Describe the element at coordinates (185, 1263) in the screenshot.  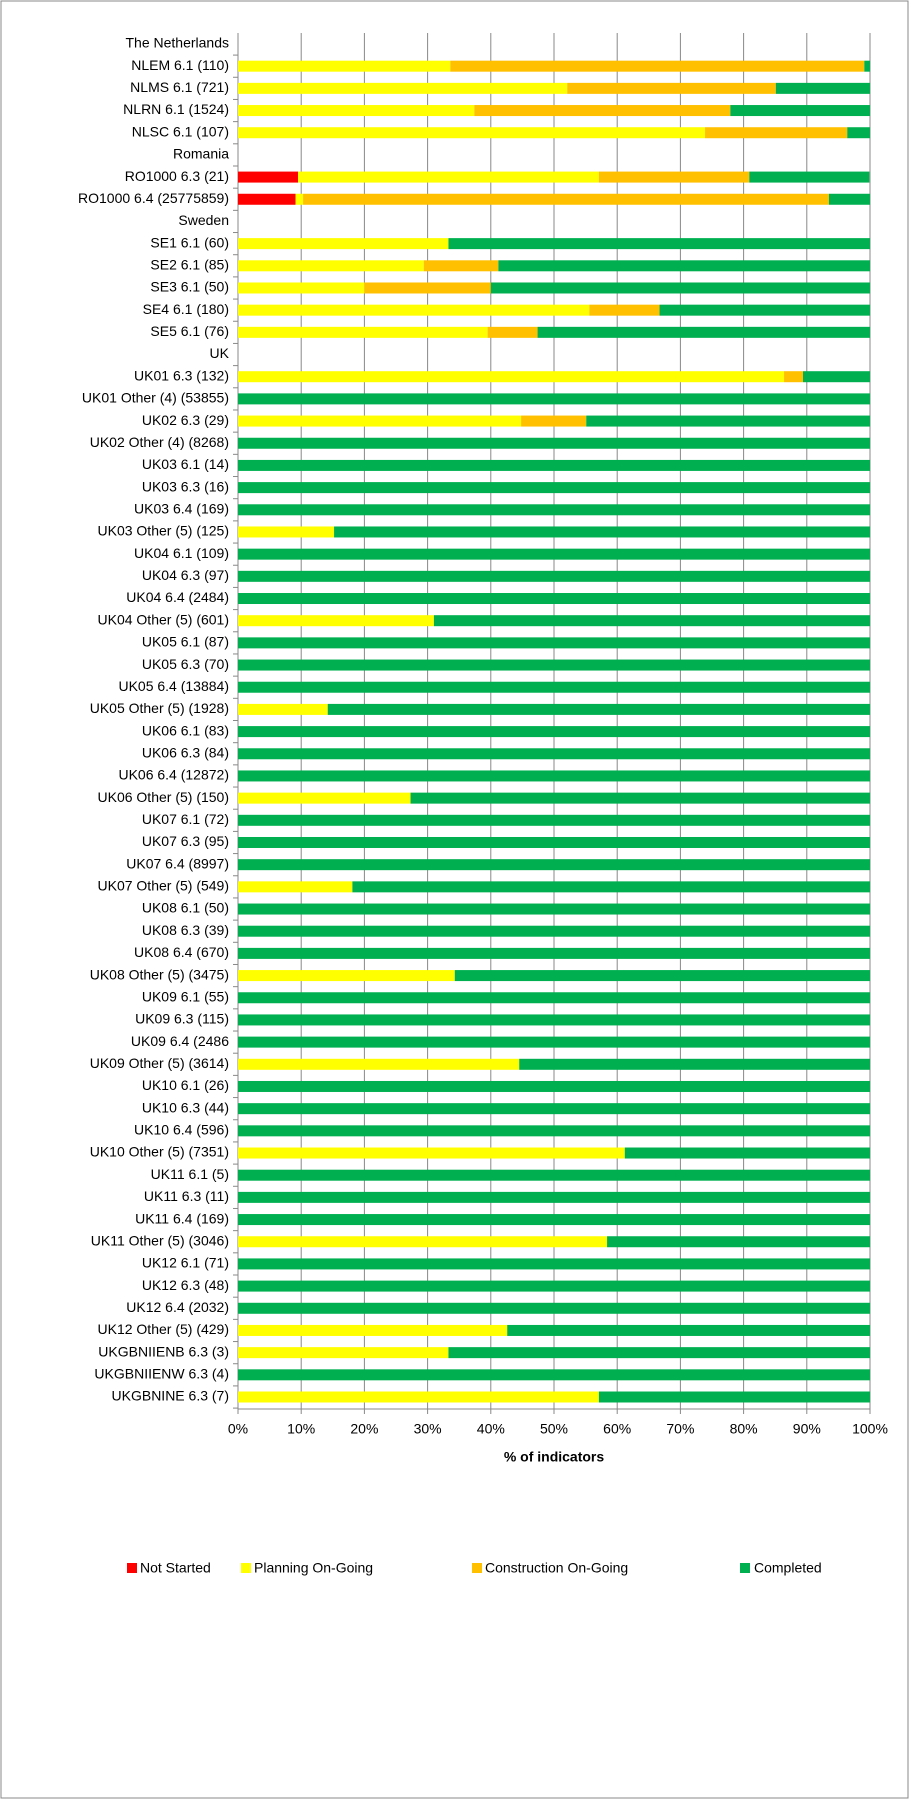
I see `y-tick-label: UK12 6.1 (71)` at that location.